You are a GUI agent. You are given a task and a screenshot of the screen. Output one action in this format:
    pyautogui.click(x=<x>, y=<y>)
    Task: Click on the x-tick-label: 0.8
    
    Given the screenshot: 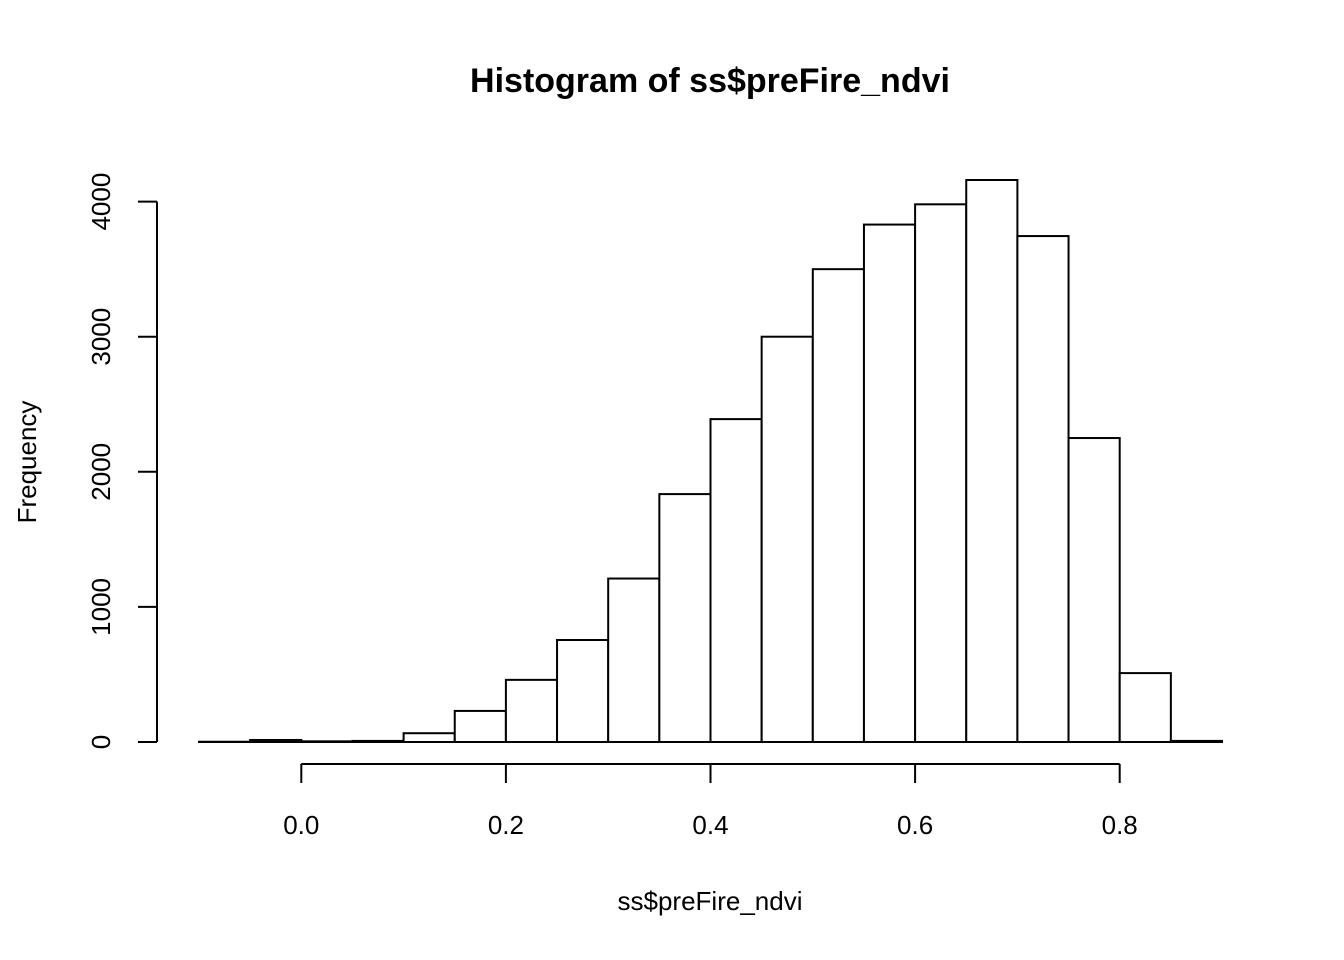 What is the action you would take?
    pyautogui.click(x=1120, y=825)
    